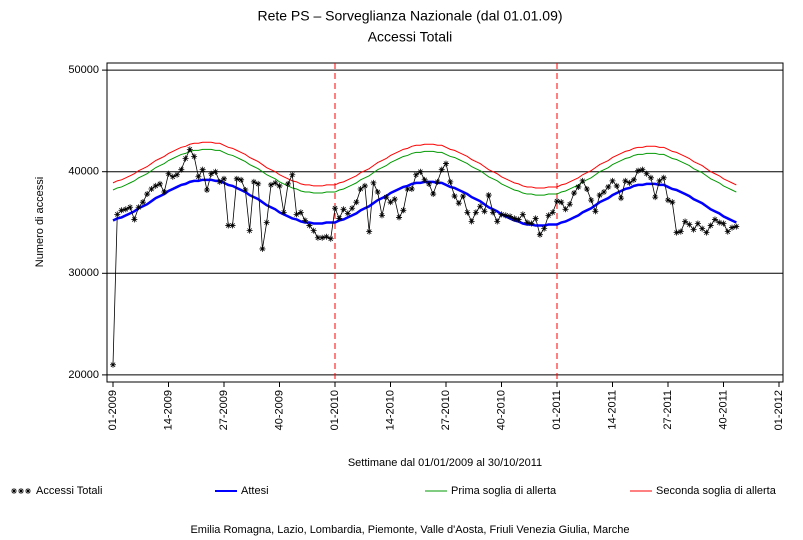 This screenshot has width=803, height=540. I want to click on x-tick-label: 40-2009, so click(279, 410).